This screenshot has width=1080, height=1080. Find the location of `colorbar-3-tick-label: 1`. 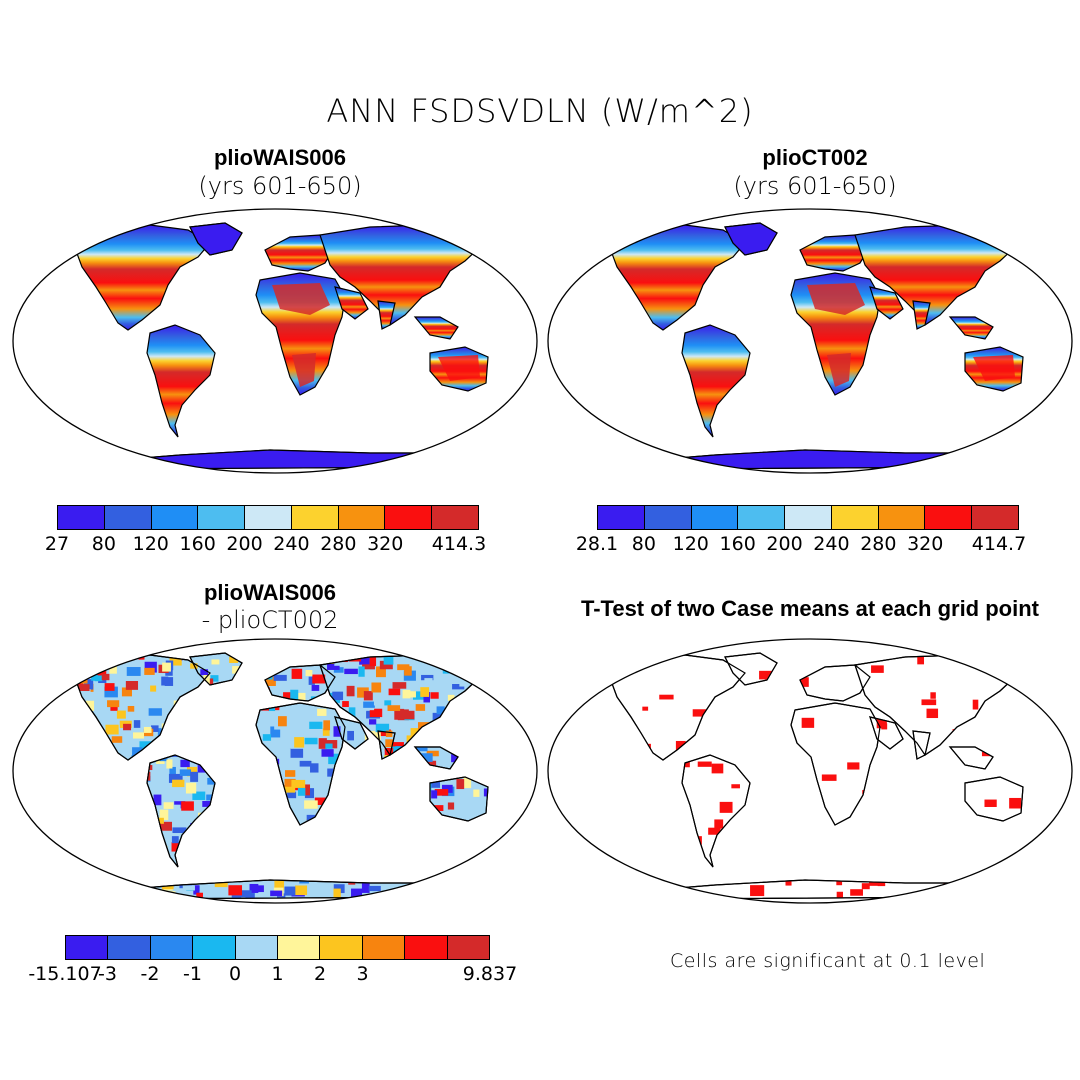

colorbar-3-tick-label: 1 is located at coordinates (277, 974).